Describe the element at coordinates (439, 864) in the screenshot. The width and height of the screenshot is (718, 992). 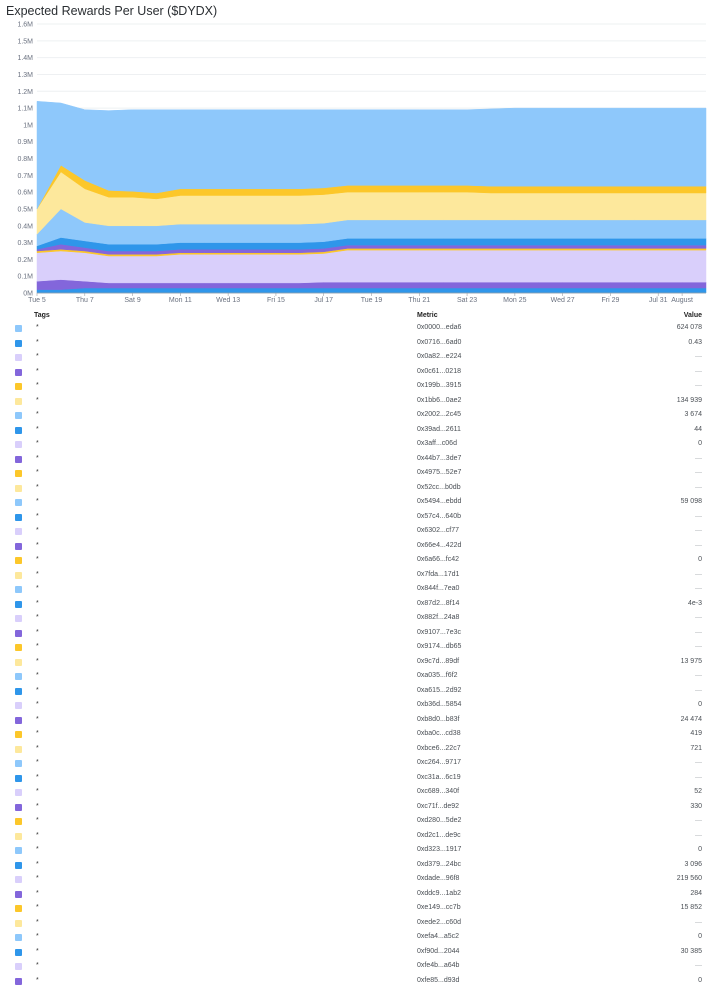
I see `row-metric: 0xd379...24bc` at that location.